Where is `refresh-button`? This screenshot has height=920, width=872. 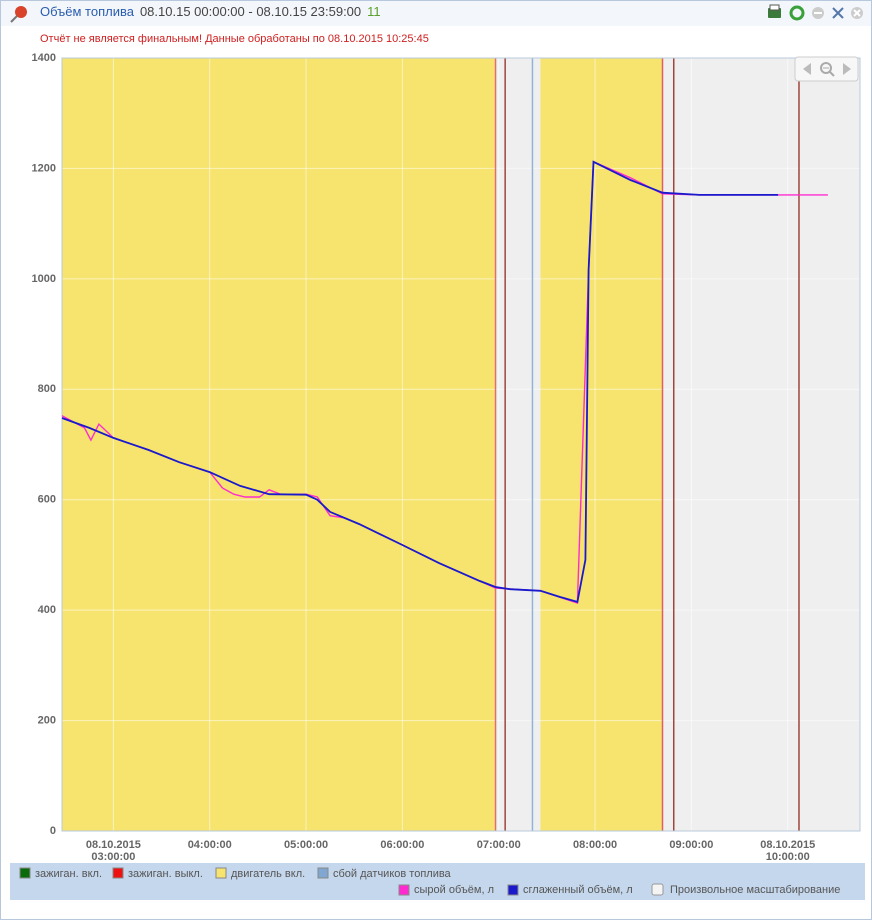 refresh-button is located at coordinates (797, 13).